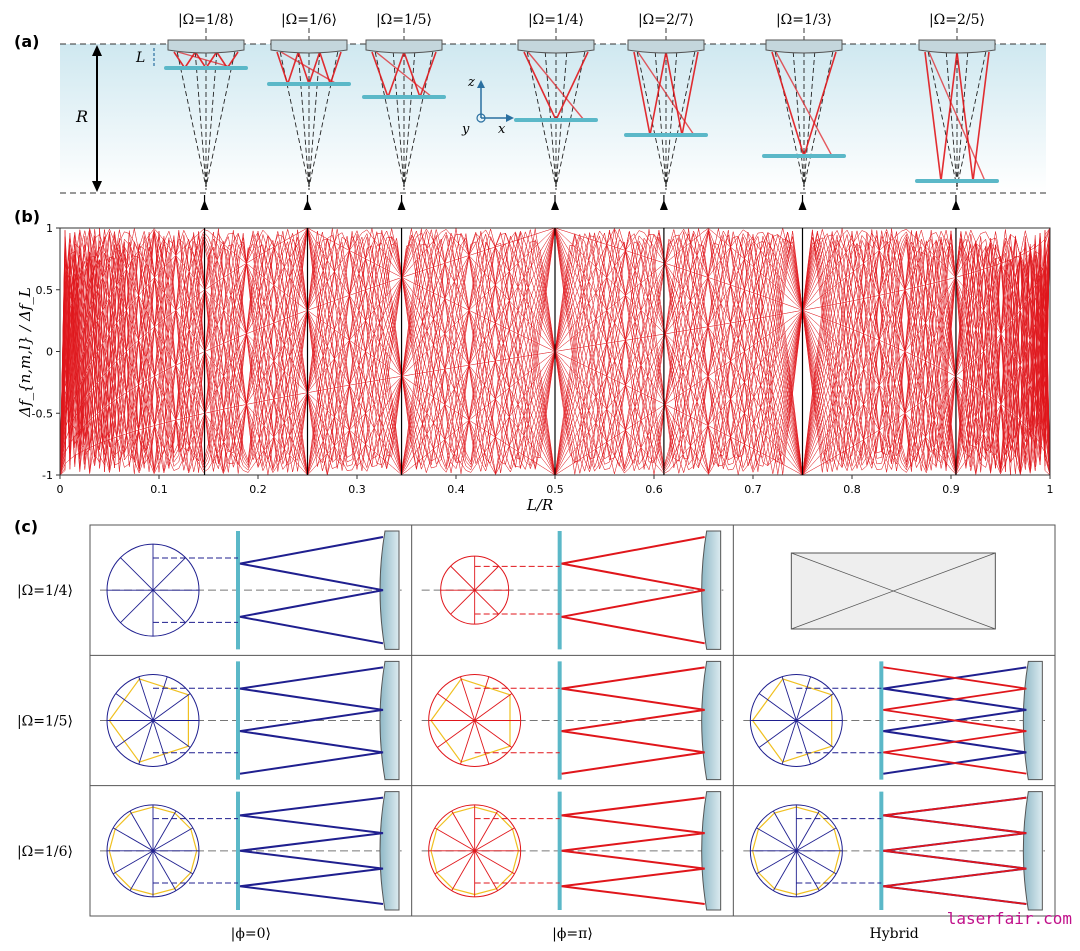 The image size is (1080, 951). I want to click on panel-b-label: (b), so click(27, 216).